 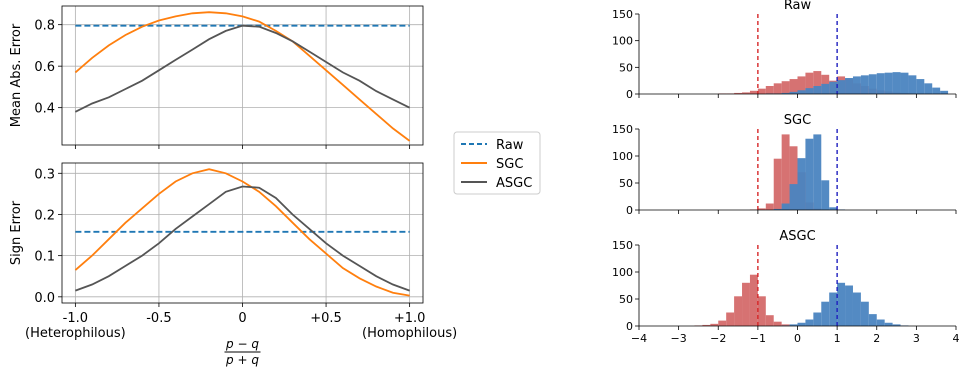 What do you see at coordinates (44, 298) in the screenshot?
I see `y-tick-label: 0.0` at bounding box center [44, 298].